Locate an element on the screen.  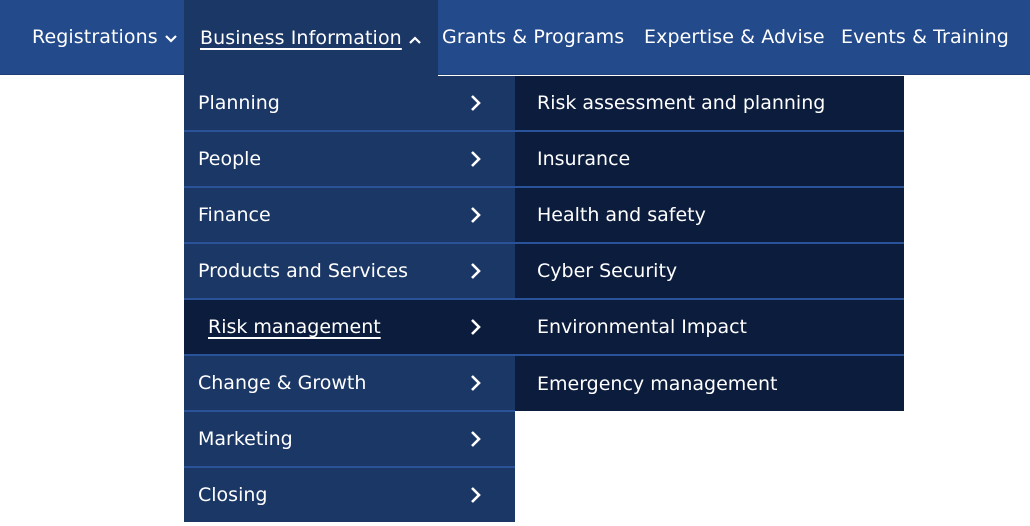
submenu-item-label: Risk management is located at coordinates (294, 327).